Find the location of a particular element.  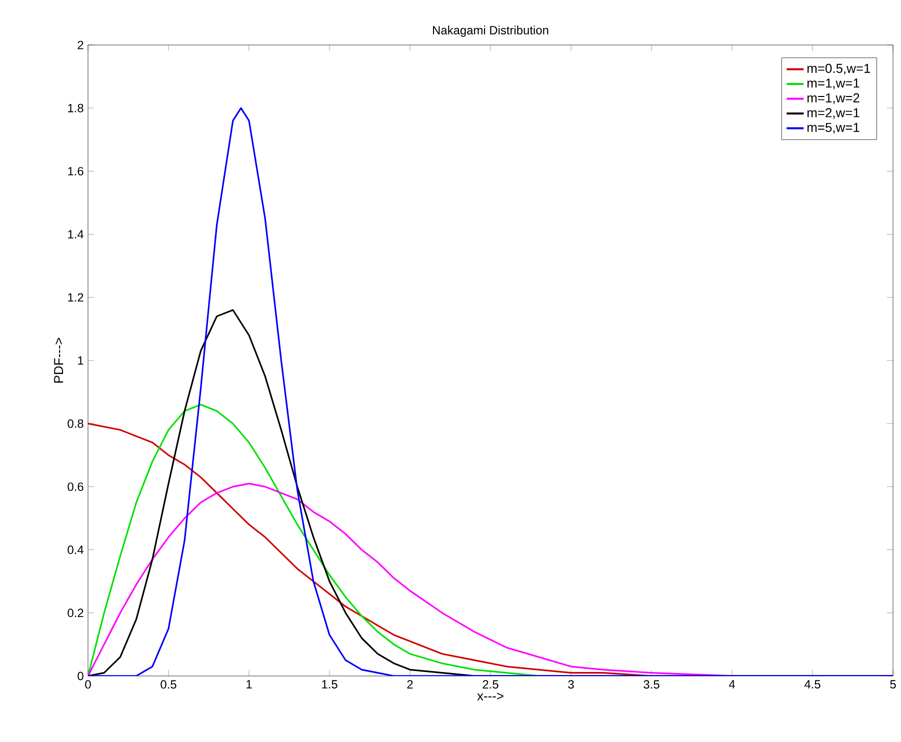

y-axis-title: PDF---> is located at coordinates (59, 360).